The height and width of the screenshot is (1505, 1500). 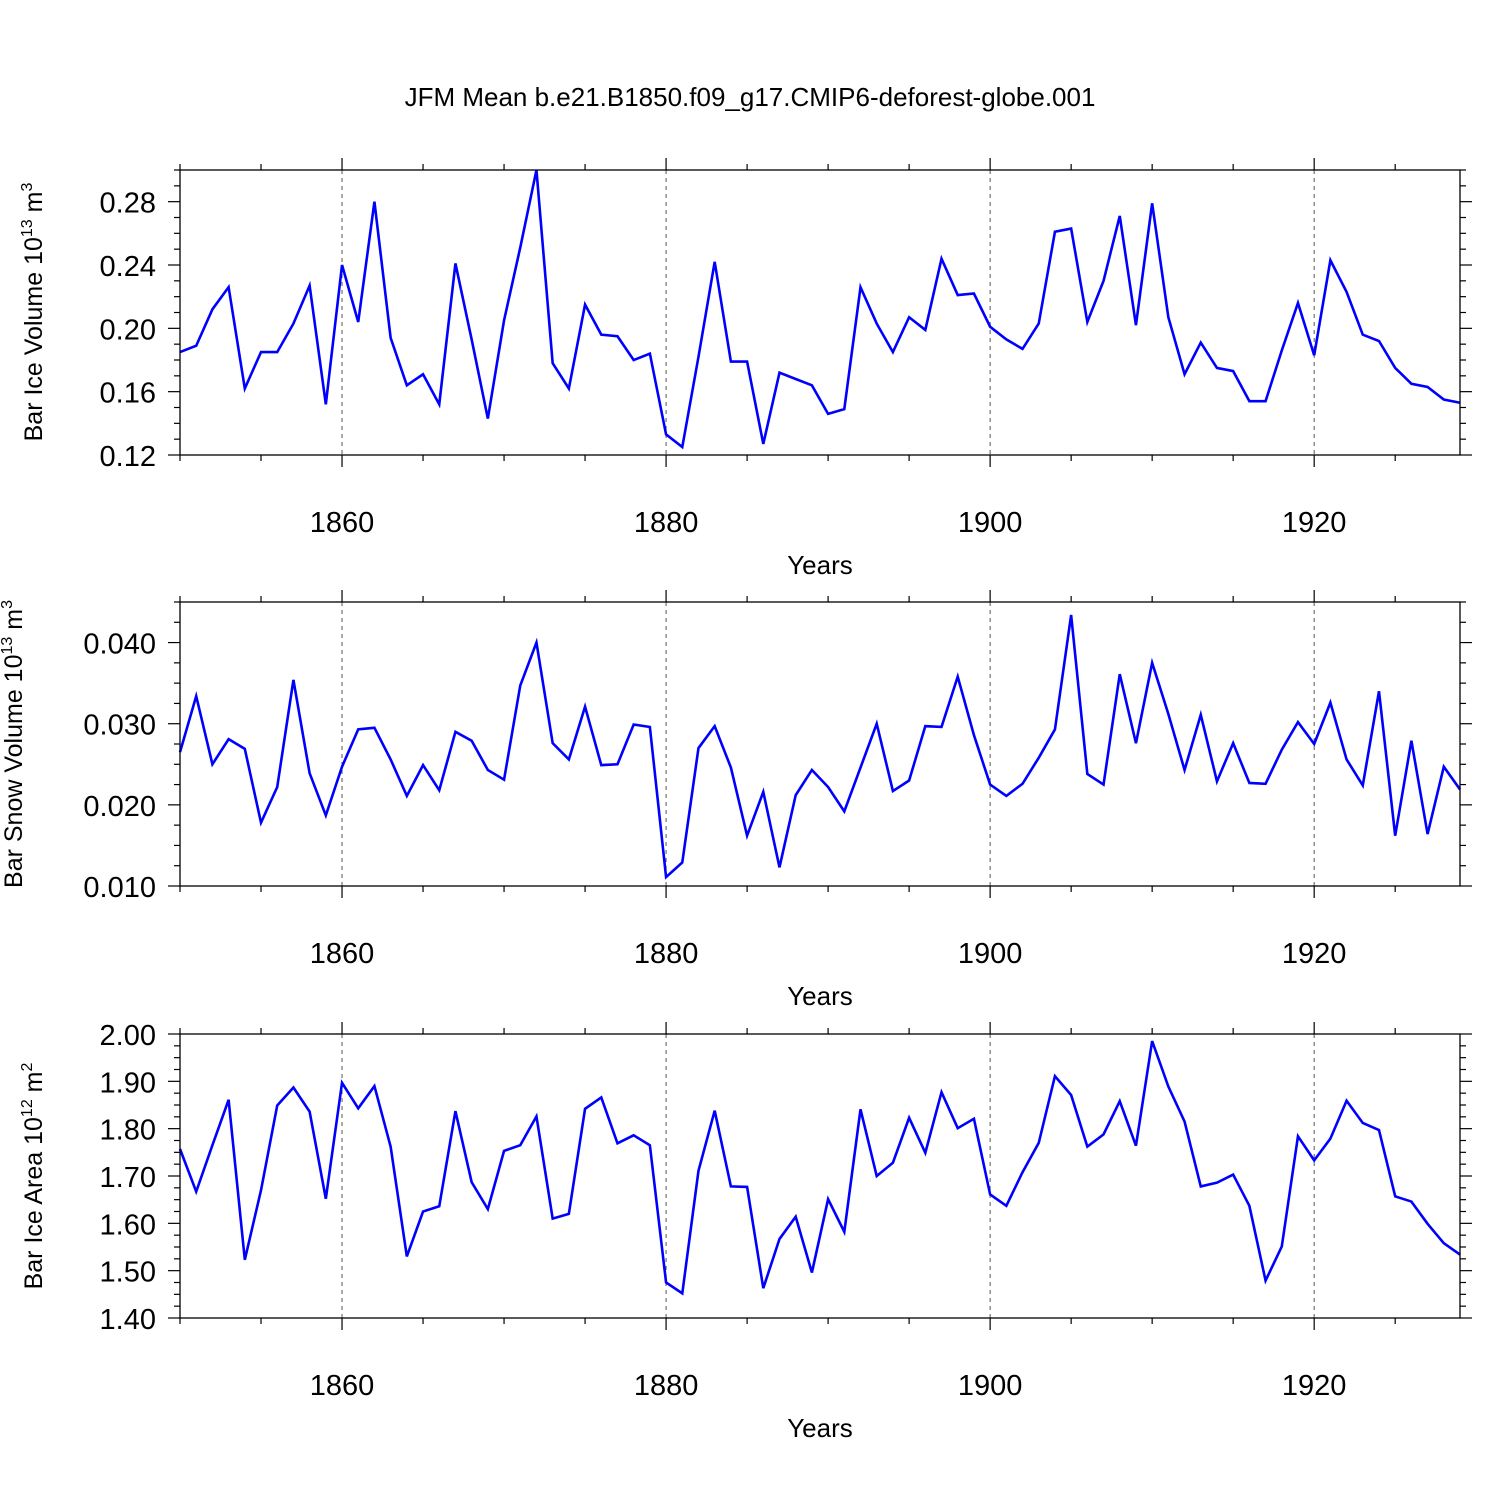 What do you see at coordinates (1314, 523) in the screenshot?
I see `ice-volume-x-tick-label: 1920` at bounding box center [1314, 523].